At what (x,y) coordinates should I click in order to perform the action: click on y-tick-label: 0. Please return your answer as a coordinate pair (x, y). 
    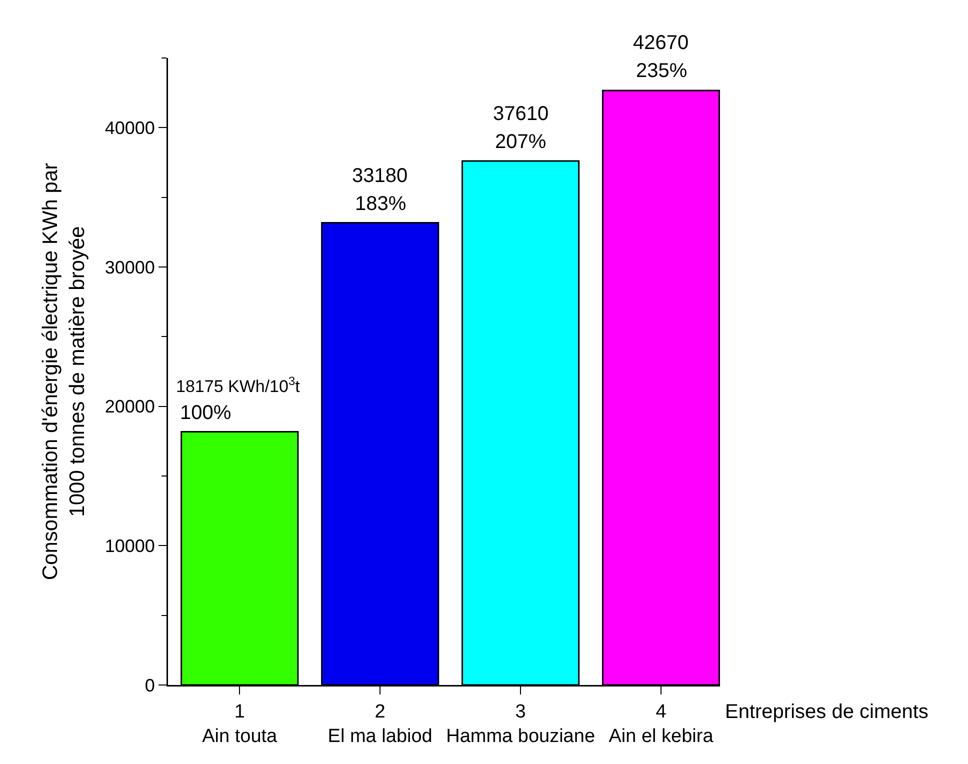
    Looking at the image, I should click on (149, 685).